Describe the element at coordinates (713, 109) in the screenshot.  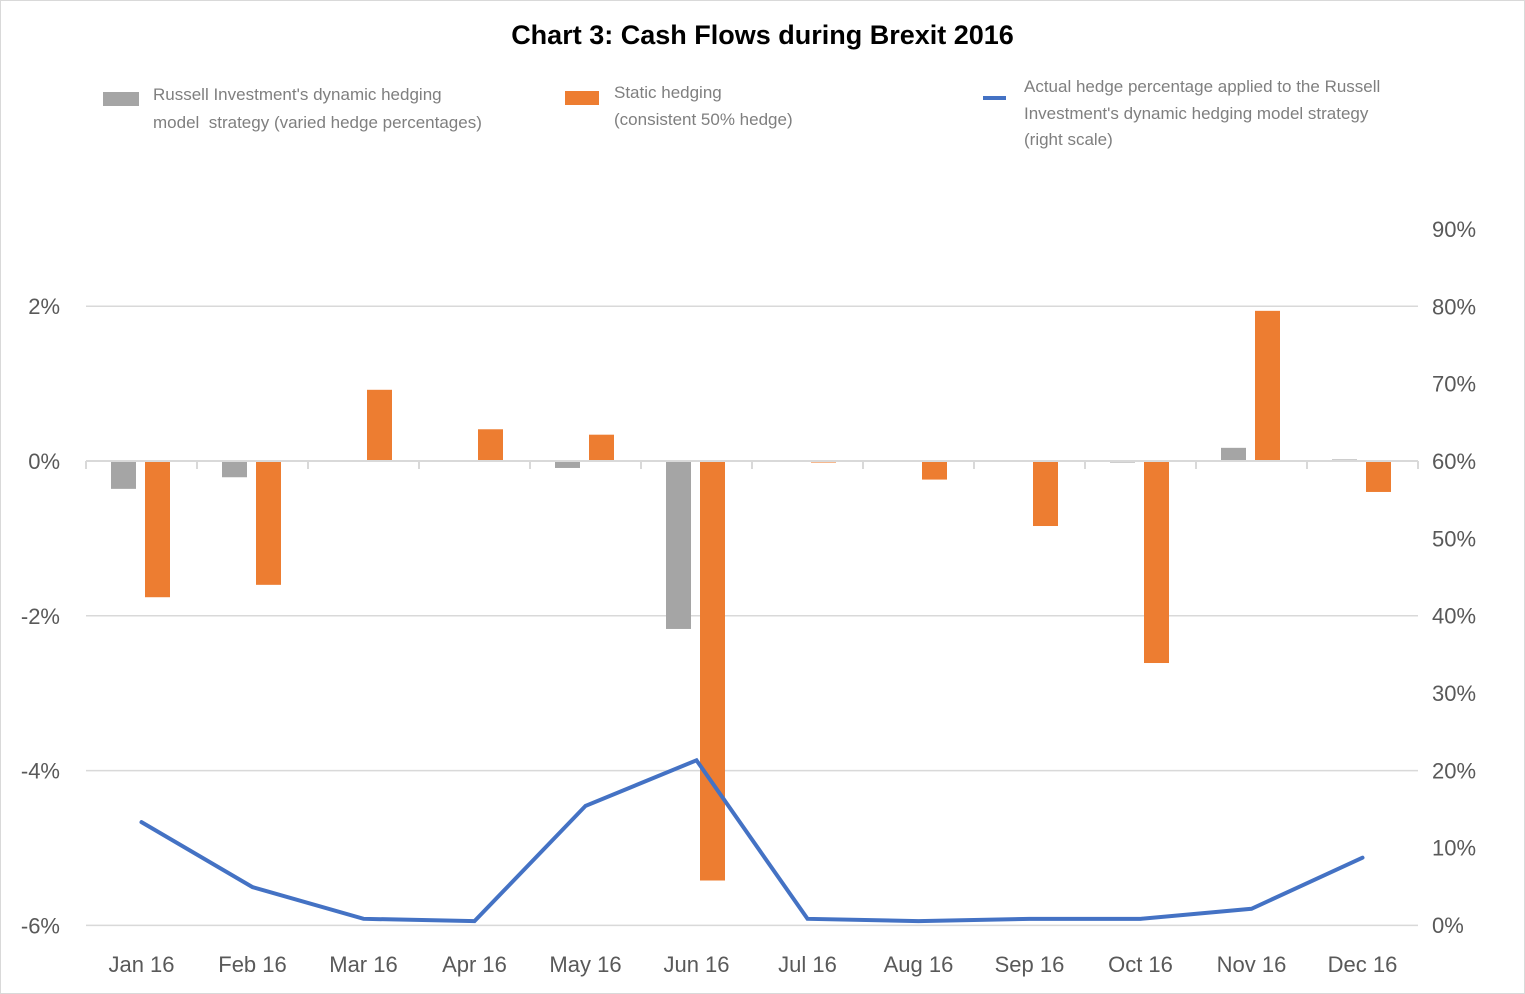
I see `legend-item-static: Static hedging (consistent 50% hedge)` at that location.